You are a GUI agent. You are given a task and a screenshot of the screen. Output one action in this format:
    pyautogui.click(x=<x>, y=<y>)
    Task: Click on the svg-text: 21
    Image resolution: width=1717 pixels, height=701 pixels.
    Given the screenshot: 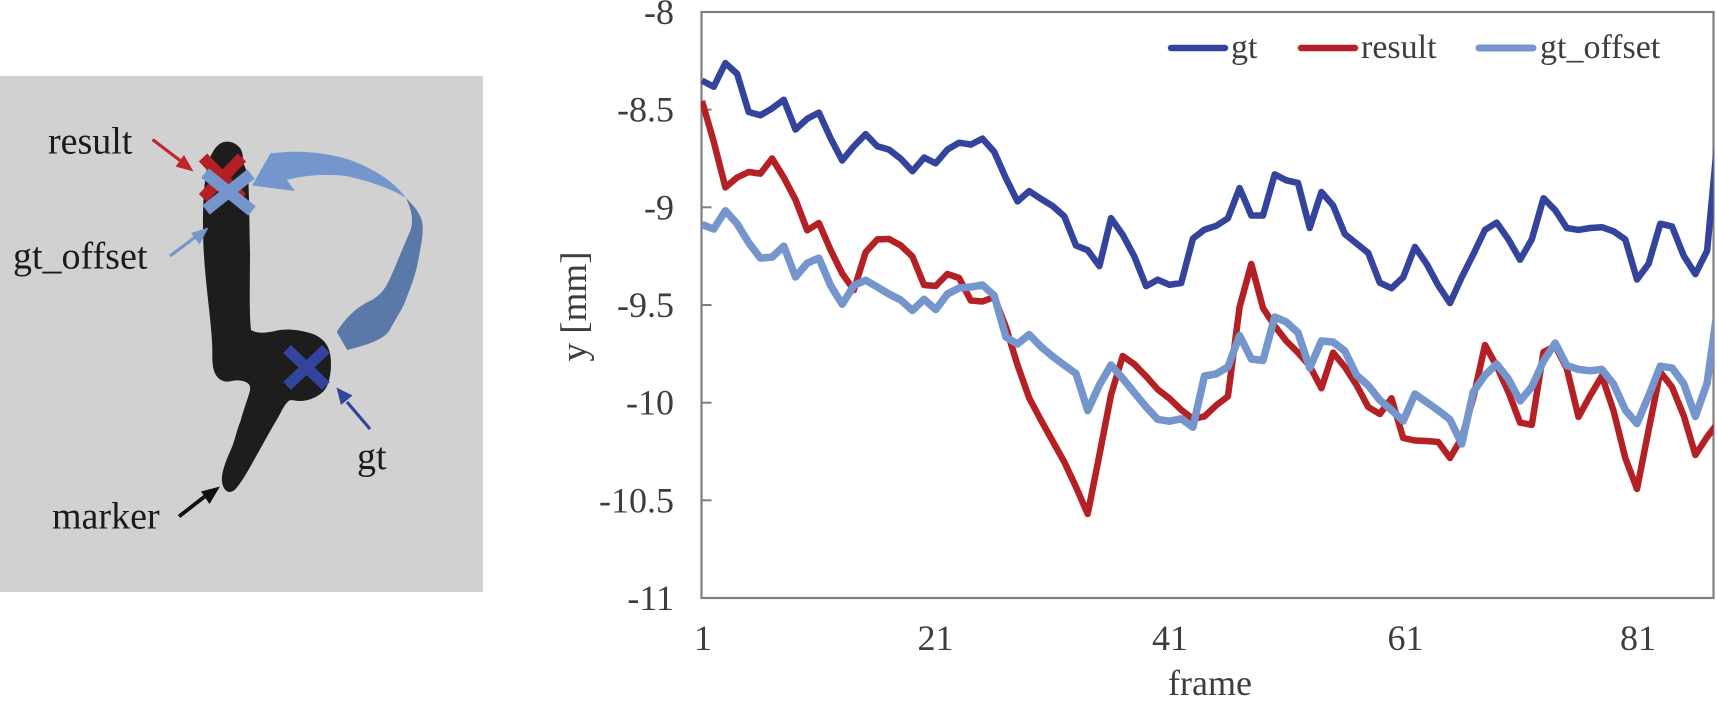 What is the action you would take?
    pyautogui.click(x=936, y=638)
    